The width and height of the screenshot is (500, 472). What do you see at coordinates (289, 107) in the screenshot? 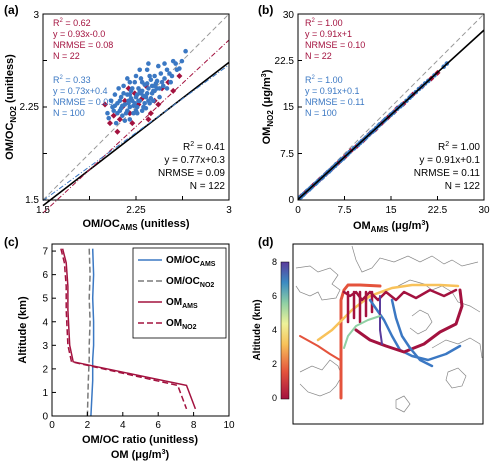
I see `b-ytick: 15` at bounding box center [289, 107].